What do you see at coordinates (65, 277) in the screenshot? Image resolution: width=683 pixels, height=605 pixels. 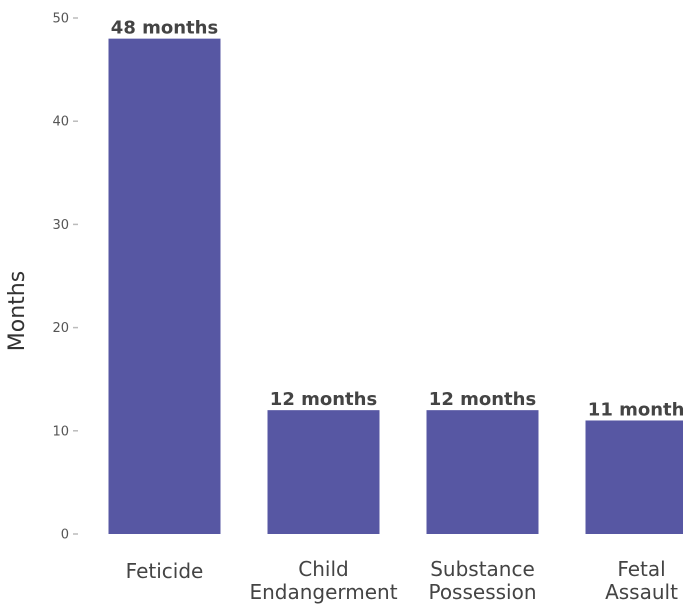 I see `y-axis: 0 10 20 30 40 50` at bounding box center [65, 277].